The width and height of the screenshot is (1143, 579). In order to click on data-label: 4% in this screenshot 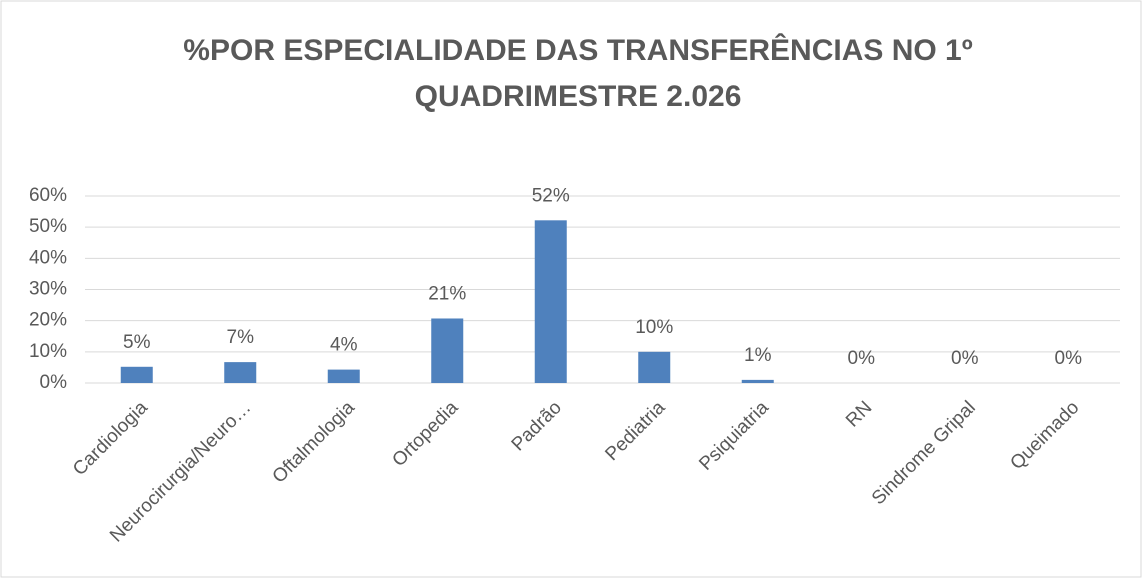, I will do `click(344, 345)`.